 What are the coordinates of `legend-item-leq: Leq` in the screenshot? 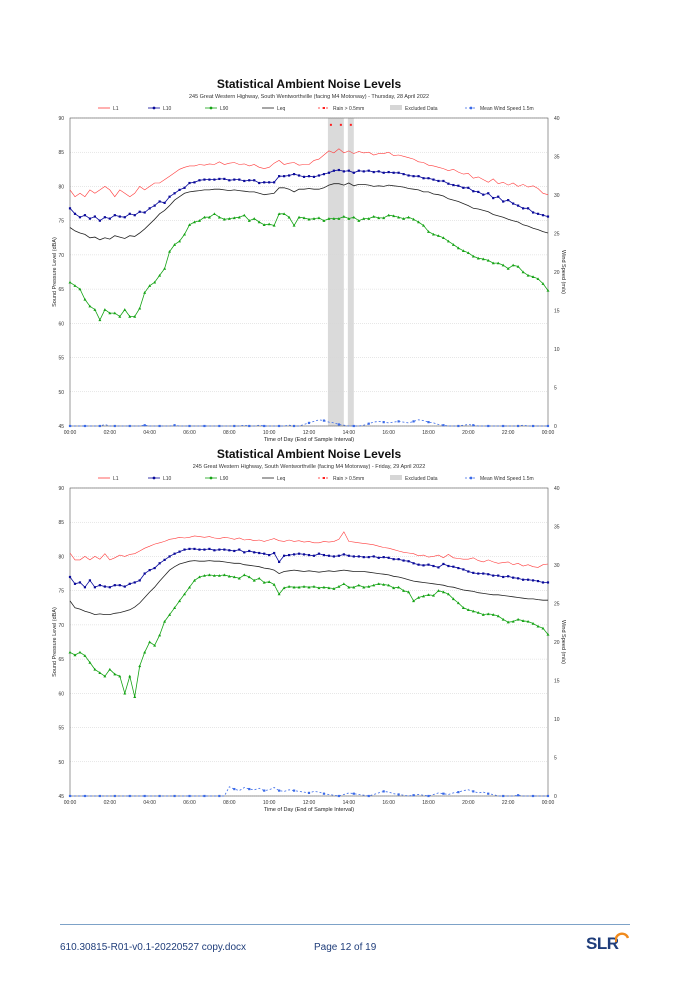 It's located at (274, 479).